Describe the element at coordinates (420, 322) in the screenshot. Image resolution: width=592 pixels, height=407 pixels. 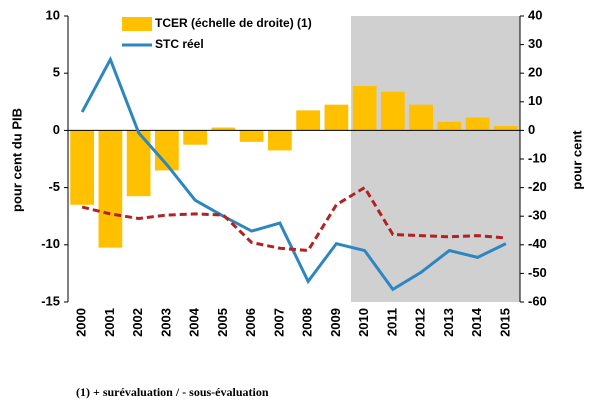
I see `x-tick-label: 2012` at that location.